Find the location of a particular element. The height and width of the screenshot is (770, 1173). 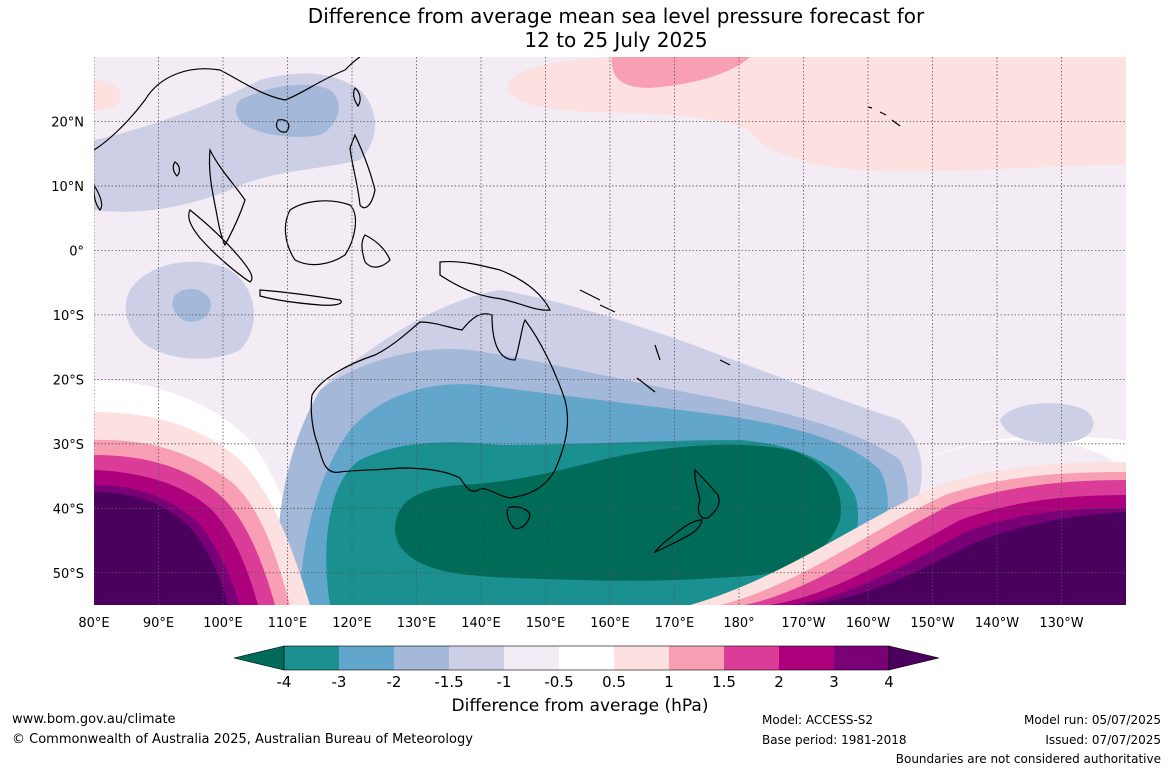

lat-label: 10°N is located at coordinates (67, 187).